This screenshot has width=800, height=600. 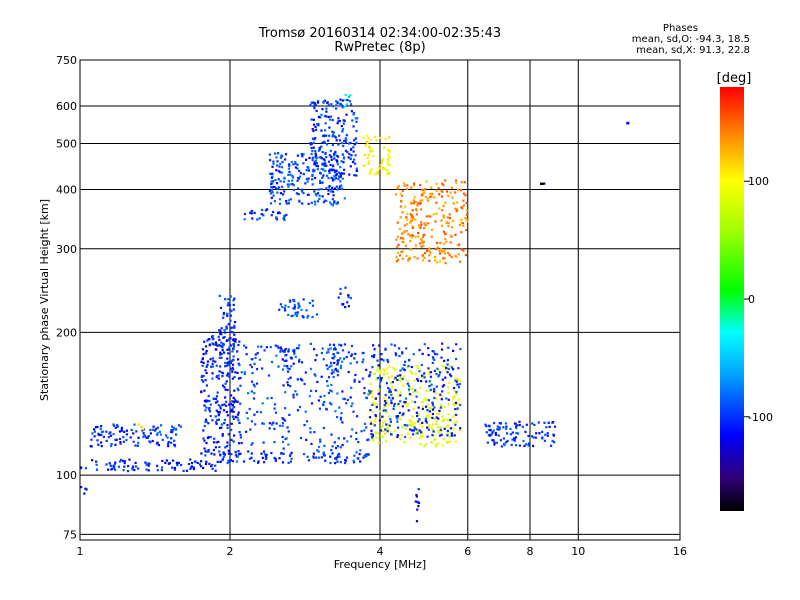 What do you see at coordinates (467, 551) in the screenshot?
I see `x-tick-label: 6` at bounding box center [467, 551].